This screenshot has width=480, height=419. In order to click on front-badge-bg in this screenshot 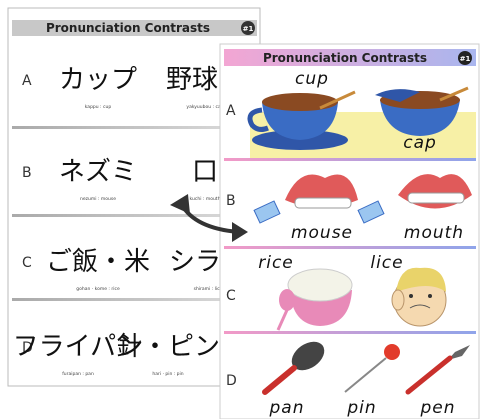, I will do `click(465, 58)`.